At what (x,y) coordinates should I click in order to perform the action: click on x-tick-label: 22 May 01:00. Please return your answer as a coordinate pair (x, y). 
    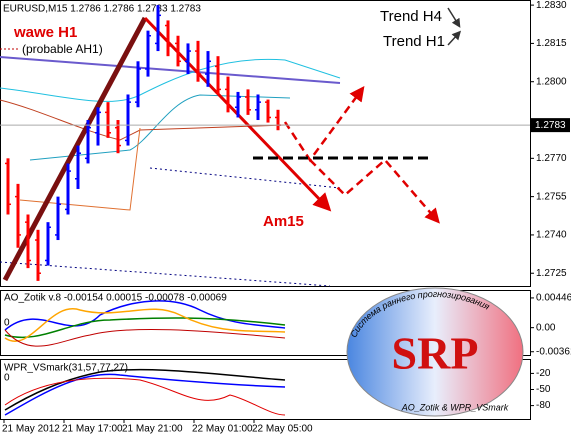
    Looking at the image, I should click on (222, 429).